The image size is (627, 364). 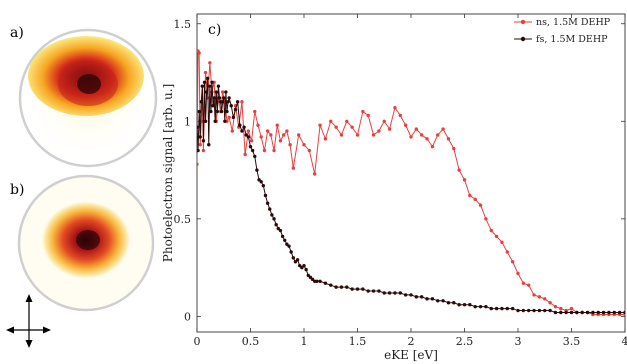 I want to click on detector-ring-b, so click(x=86, y=243).